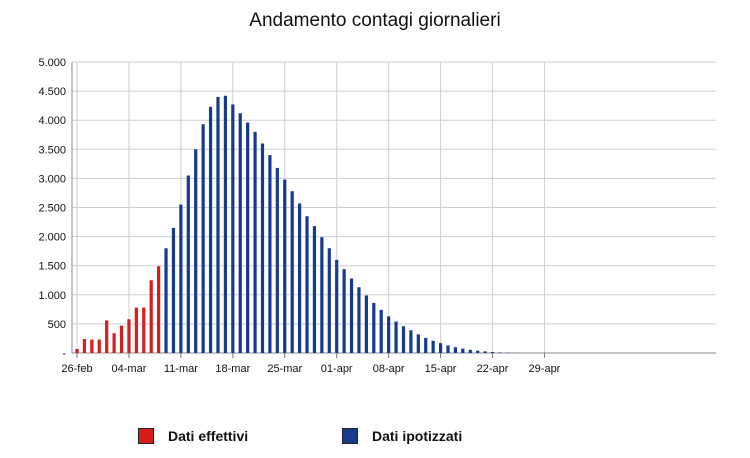  Describe the element at coordinates (52, 238) in the screenshot. I see `y-tick-label: 2.000` at that location.